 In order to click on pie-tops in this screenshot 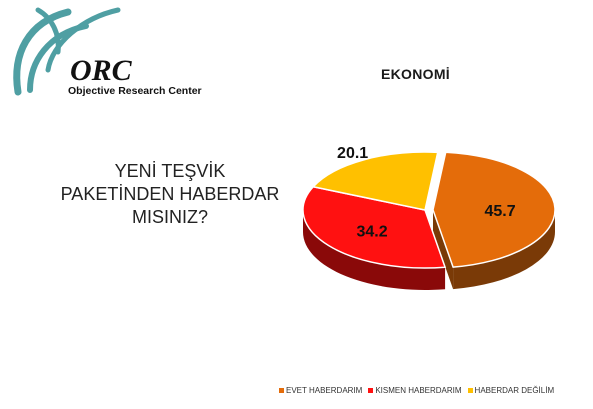, I will do `click(429, 210)`.